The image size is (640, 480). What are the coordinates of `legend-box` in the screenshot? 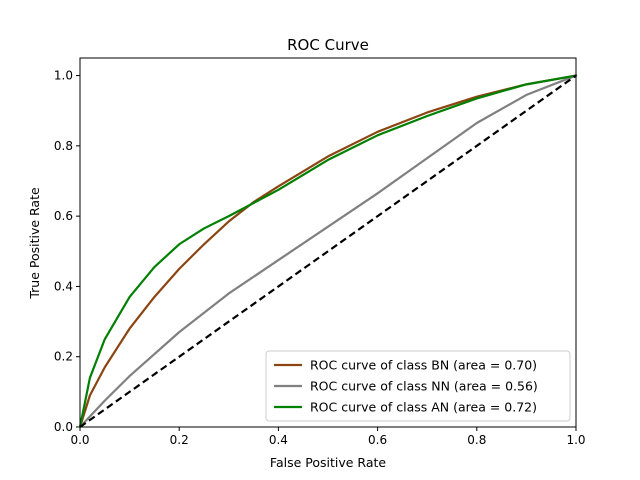 It's located at (418, 386).